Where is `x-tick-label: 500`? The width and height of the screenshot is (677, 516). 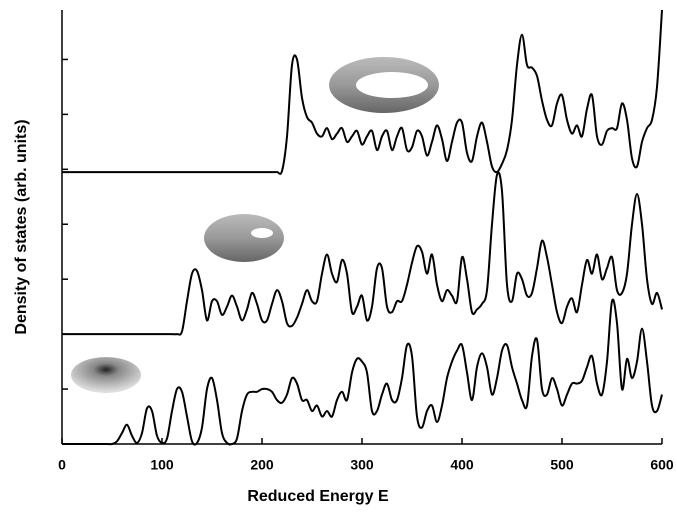
x-tick-label: 500 is located at coordinates (562, 465).